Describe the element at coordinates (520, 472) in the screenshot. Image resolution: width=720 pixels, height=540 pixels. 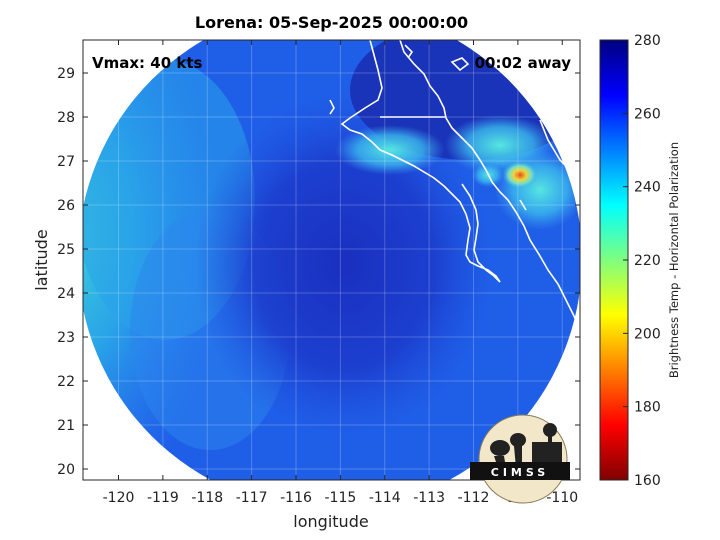
I see `logo-text: CIMSS` at that location.